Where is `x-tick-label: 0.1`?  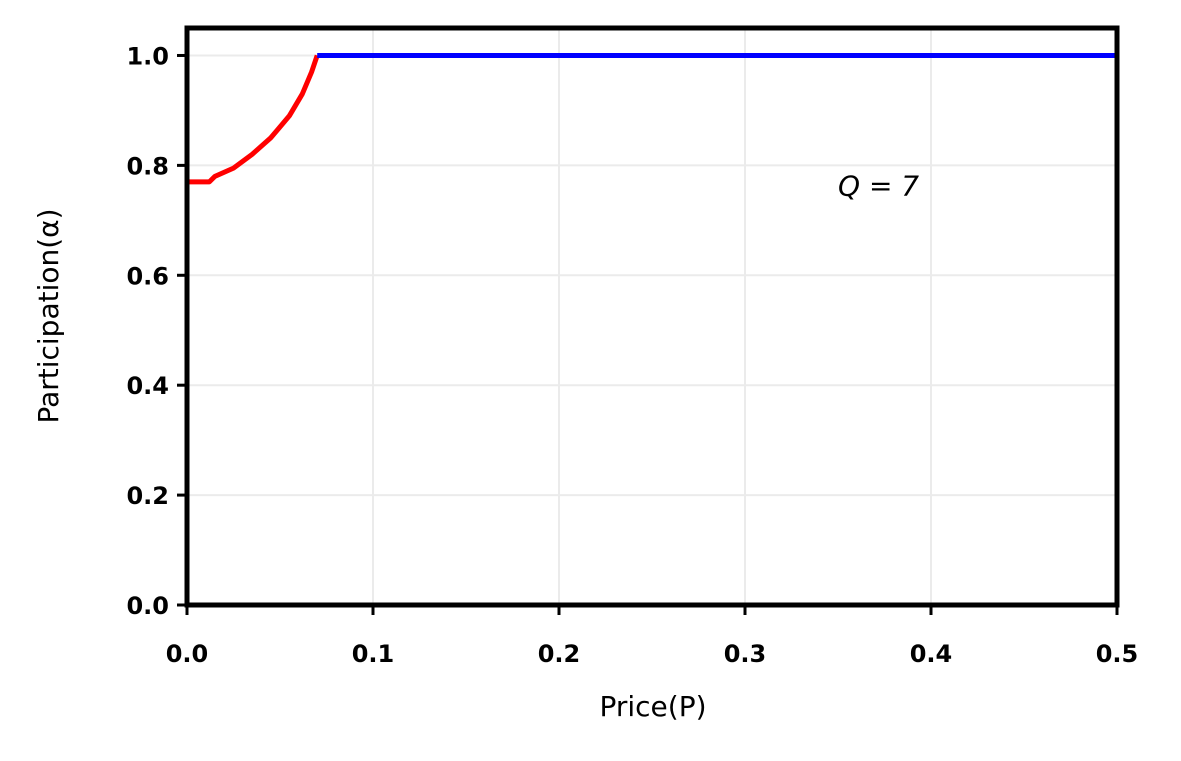
x-tick-label: 0.1 is located at coordinates (373, 654).